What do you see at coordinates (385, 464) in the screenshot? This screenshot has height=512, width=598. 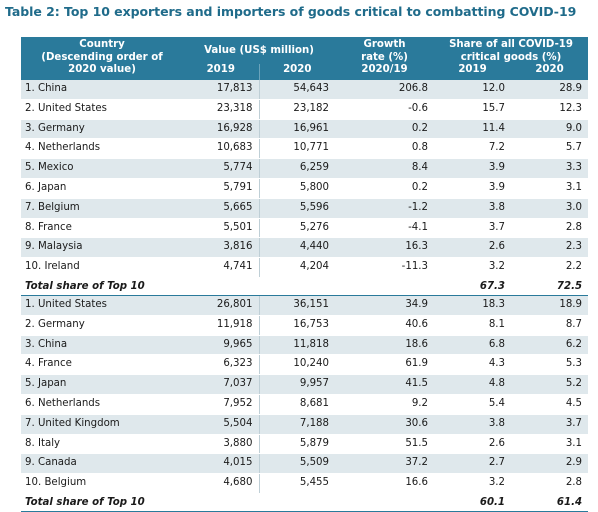 I see `growth-rate: 37.2` at bounding box center [385, 464].